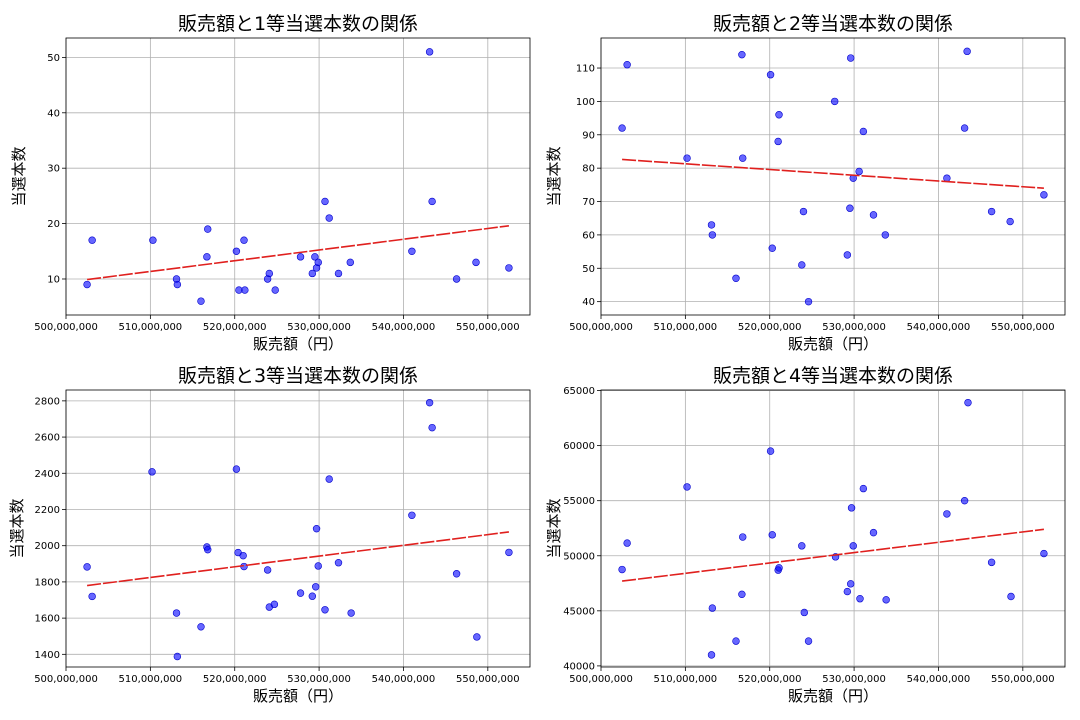 The width and height of the screenshot is (1080, 720). What do you see at coordinates (53, 279) in the screenshot?
I see `y-tick-label: 10` at bounding box center [53, 279].